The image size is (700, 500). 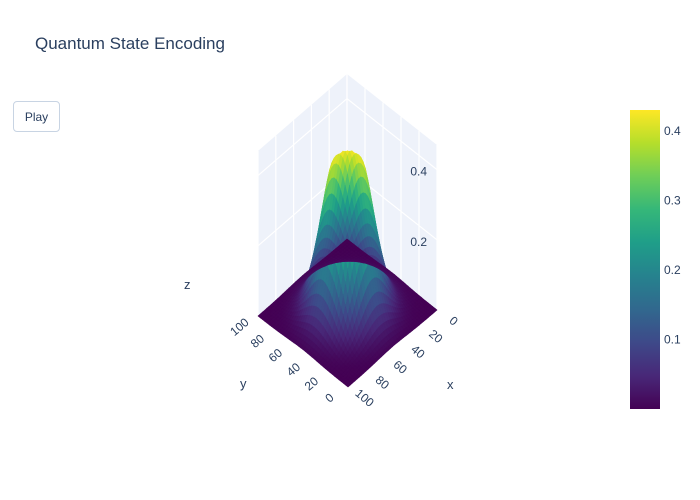 What do you see at coordinates (418, 172) in the screenshot?
I see `z-tick-label: 0.4` at bounding box center [418, 172].